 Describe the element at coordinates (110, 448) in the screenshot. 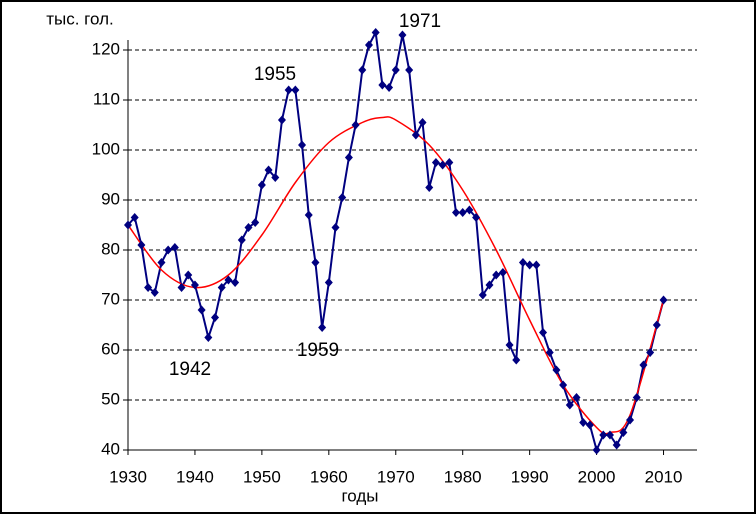

I see `y-tick-label: 40` at that location.